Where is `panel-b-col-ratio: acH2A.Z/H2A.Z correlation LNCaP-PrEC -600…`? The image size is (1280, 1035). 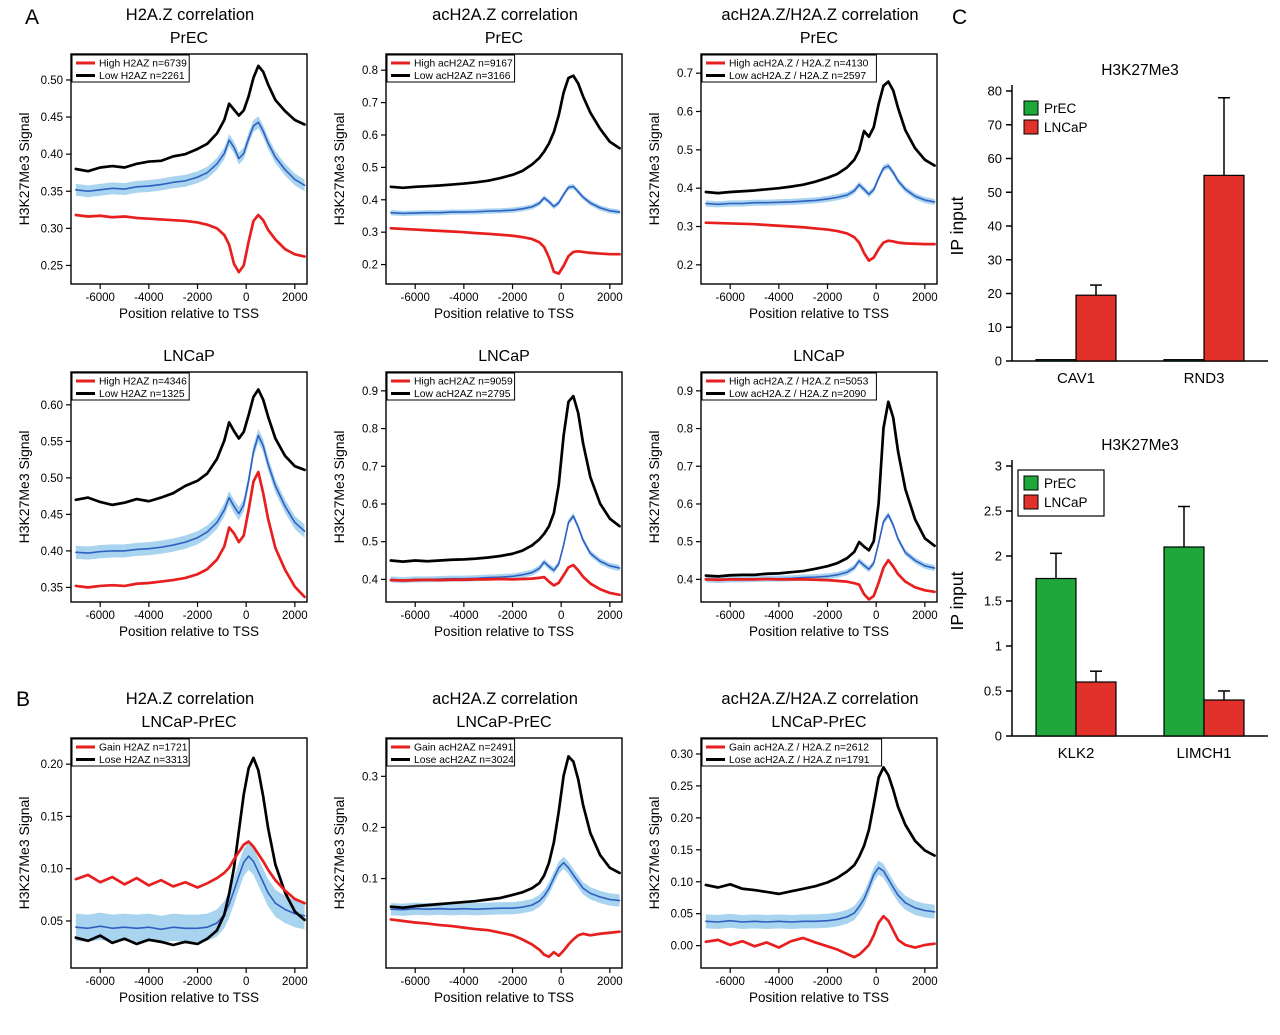 panel-b-col-ratio: acH2A.Z/H2A.Z correlation LNCaP-PrEC -600… is located at coordinates (795, 860).